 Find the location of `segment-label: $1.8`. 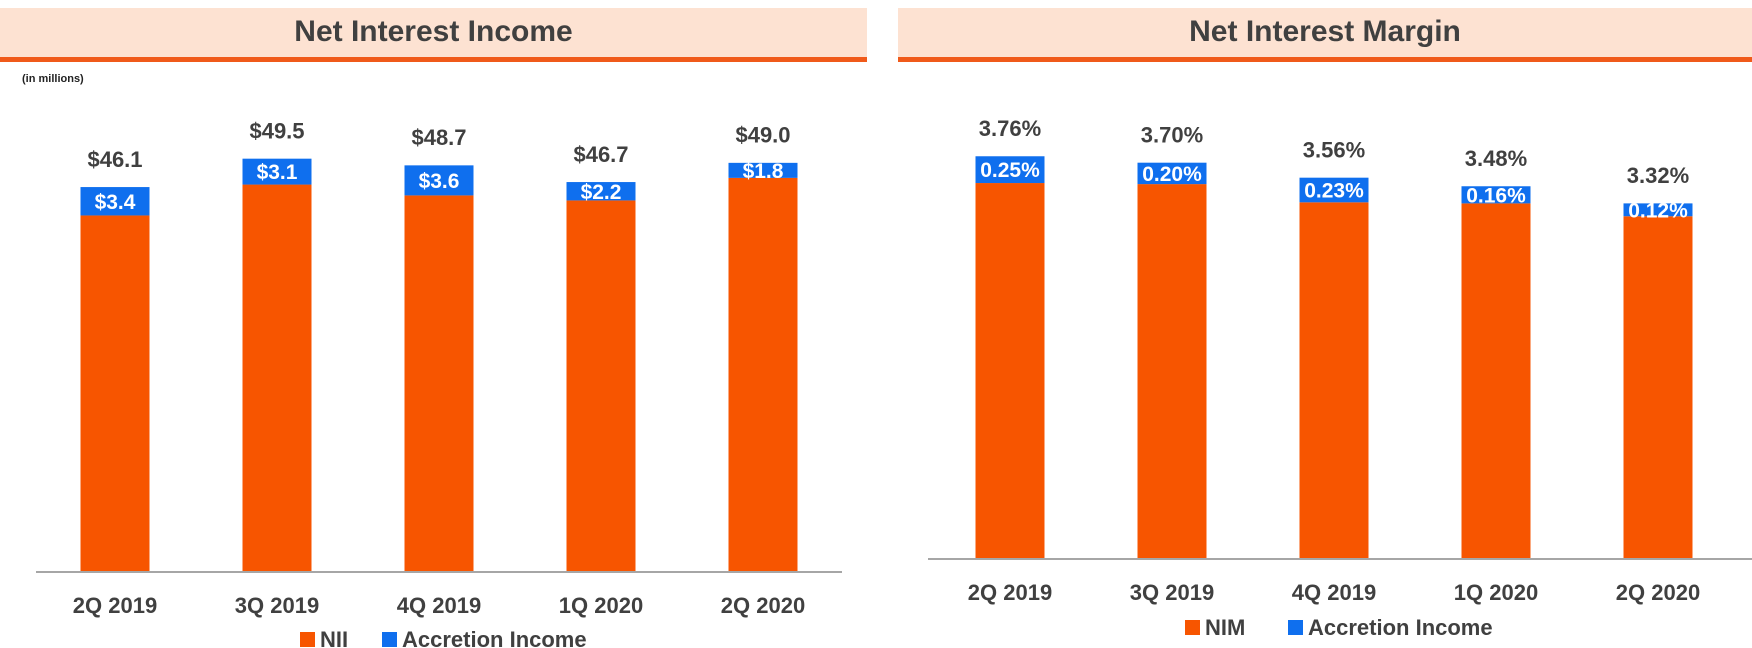

segment-label: $1.8 is located at coordinates (763, 171).